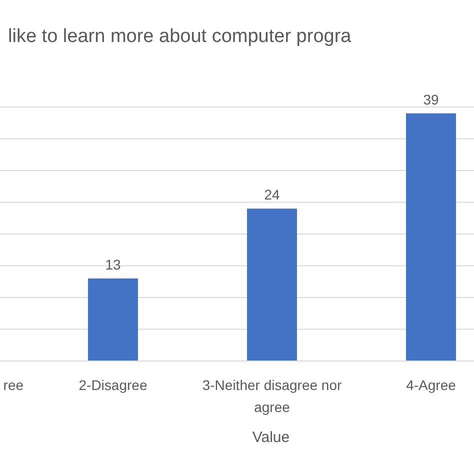 This screenshot has height=474, width=474. What do you see at coordinates (271, 437) in the screenshot?
I see `x-axis-title: Value` at bounding box center [271, 437].